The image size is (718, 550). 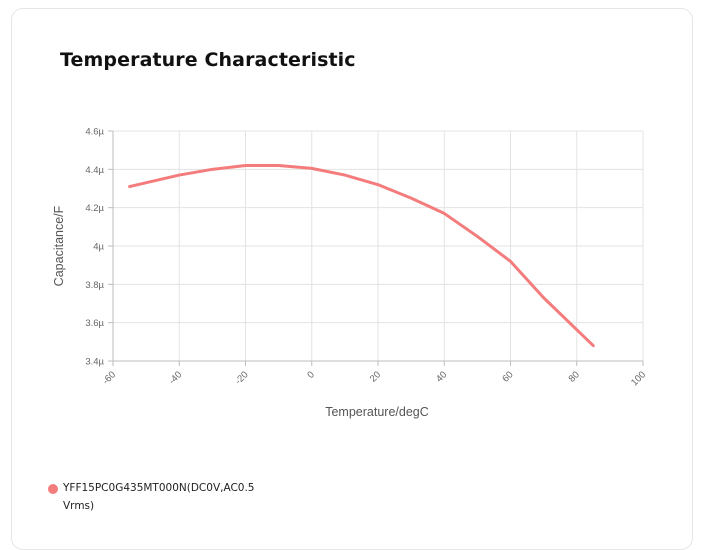 What do you see at coordinates (375, 376) in the screenshot?
I see `x-tick-label: 20` at bounding box center [375, 376].